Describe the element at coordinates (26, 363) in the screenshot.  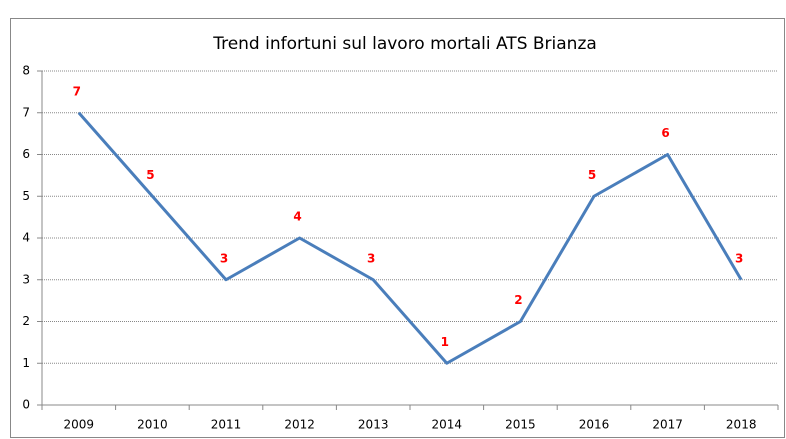
I see `y-tick-label: 1` at that location.